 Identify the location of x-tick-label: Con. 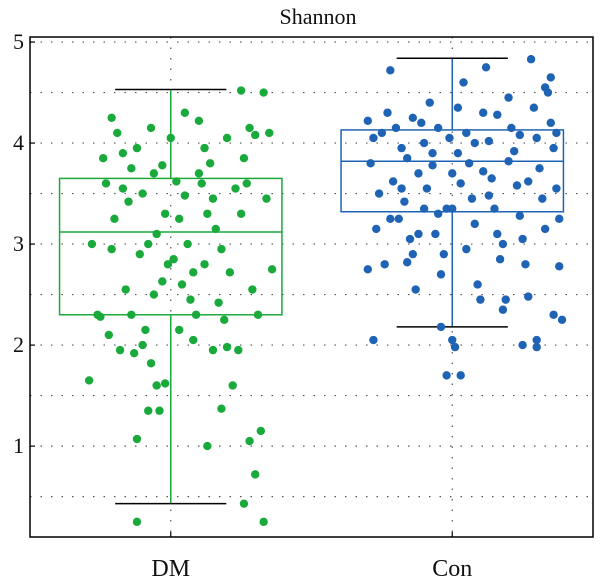
(452, 569).